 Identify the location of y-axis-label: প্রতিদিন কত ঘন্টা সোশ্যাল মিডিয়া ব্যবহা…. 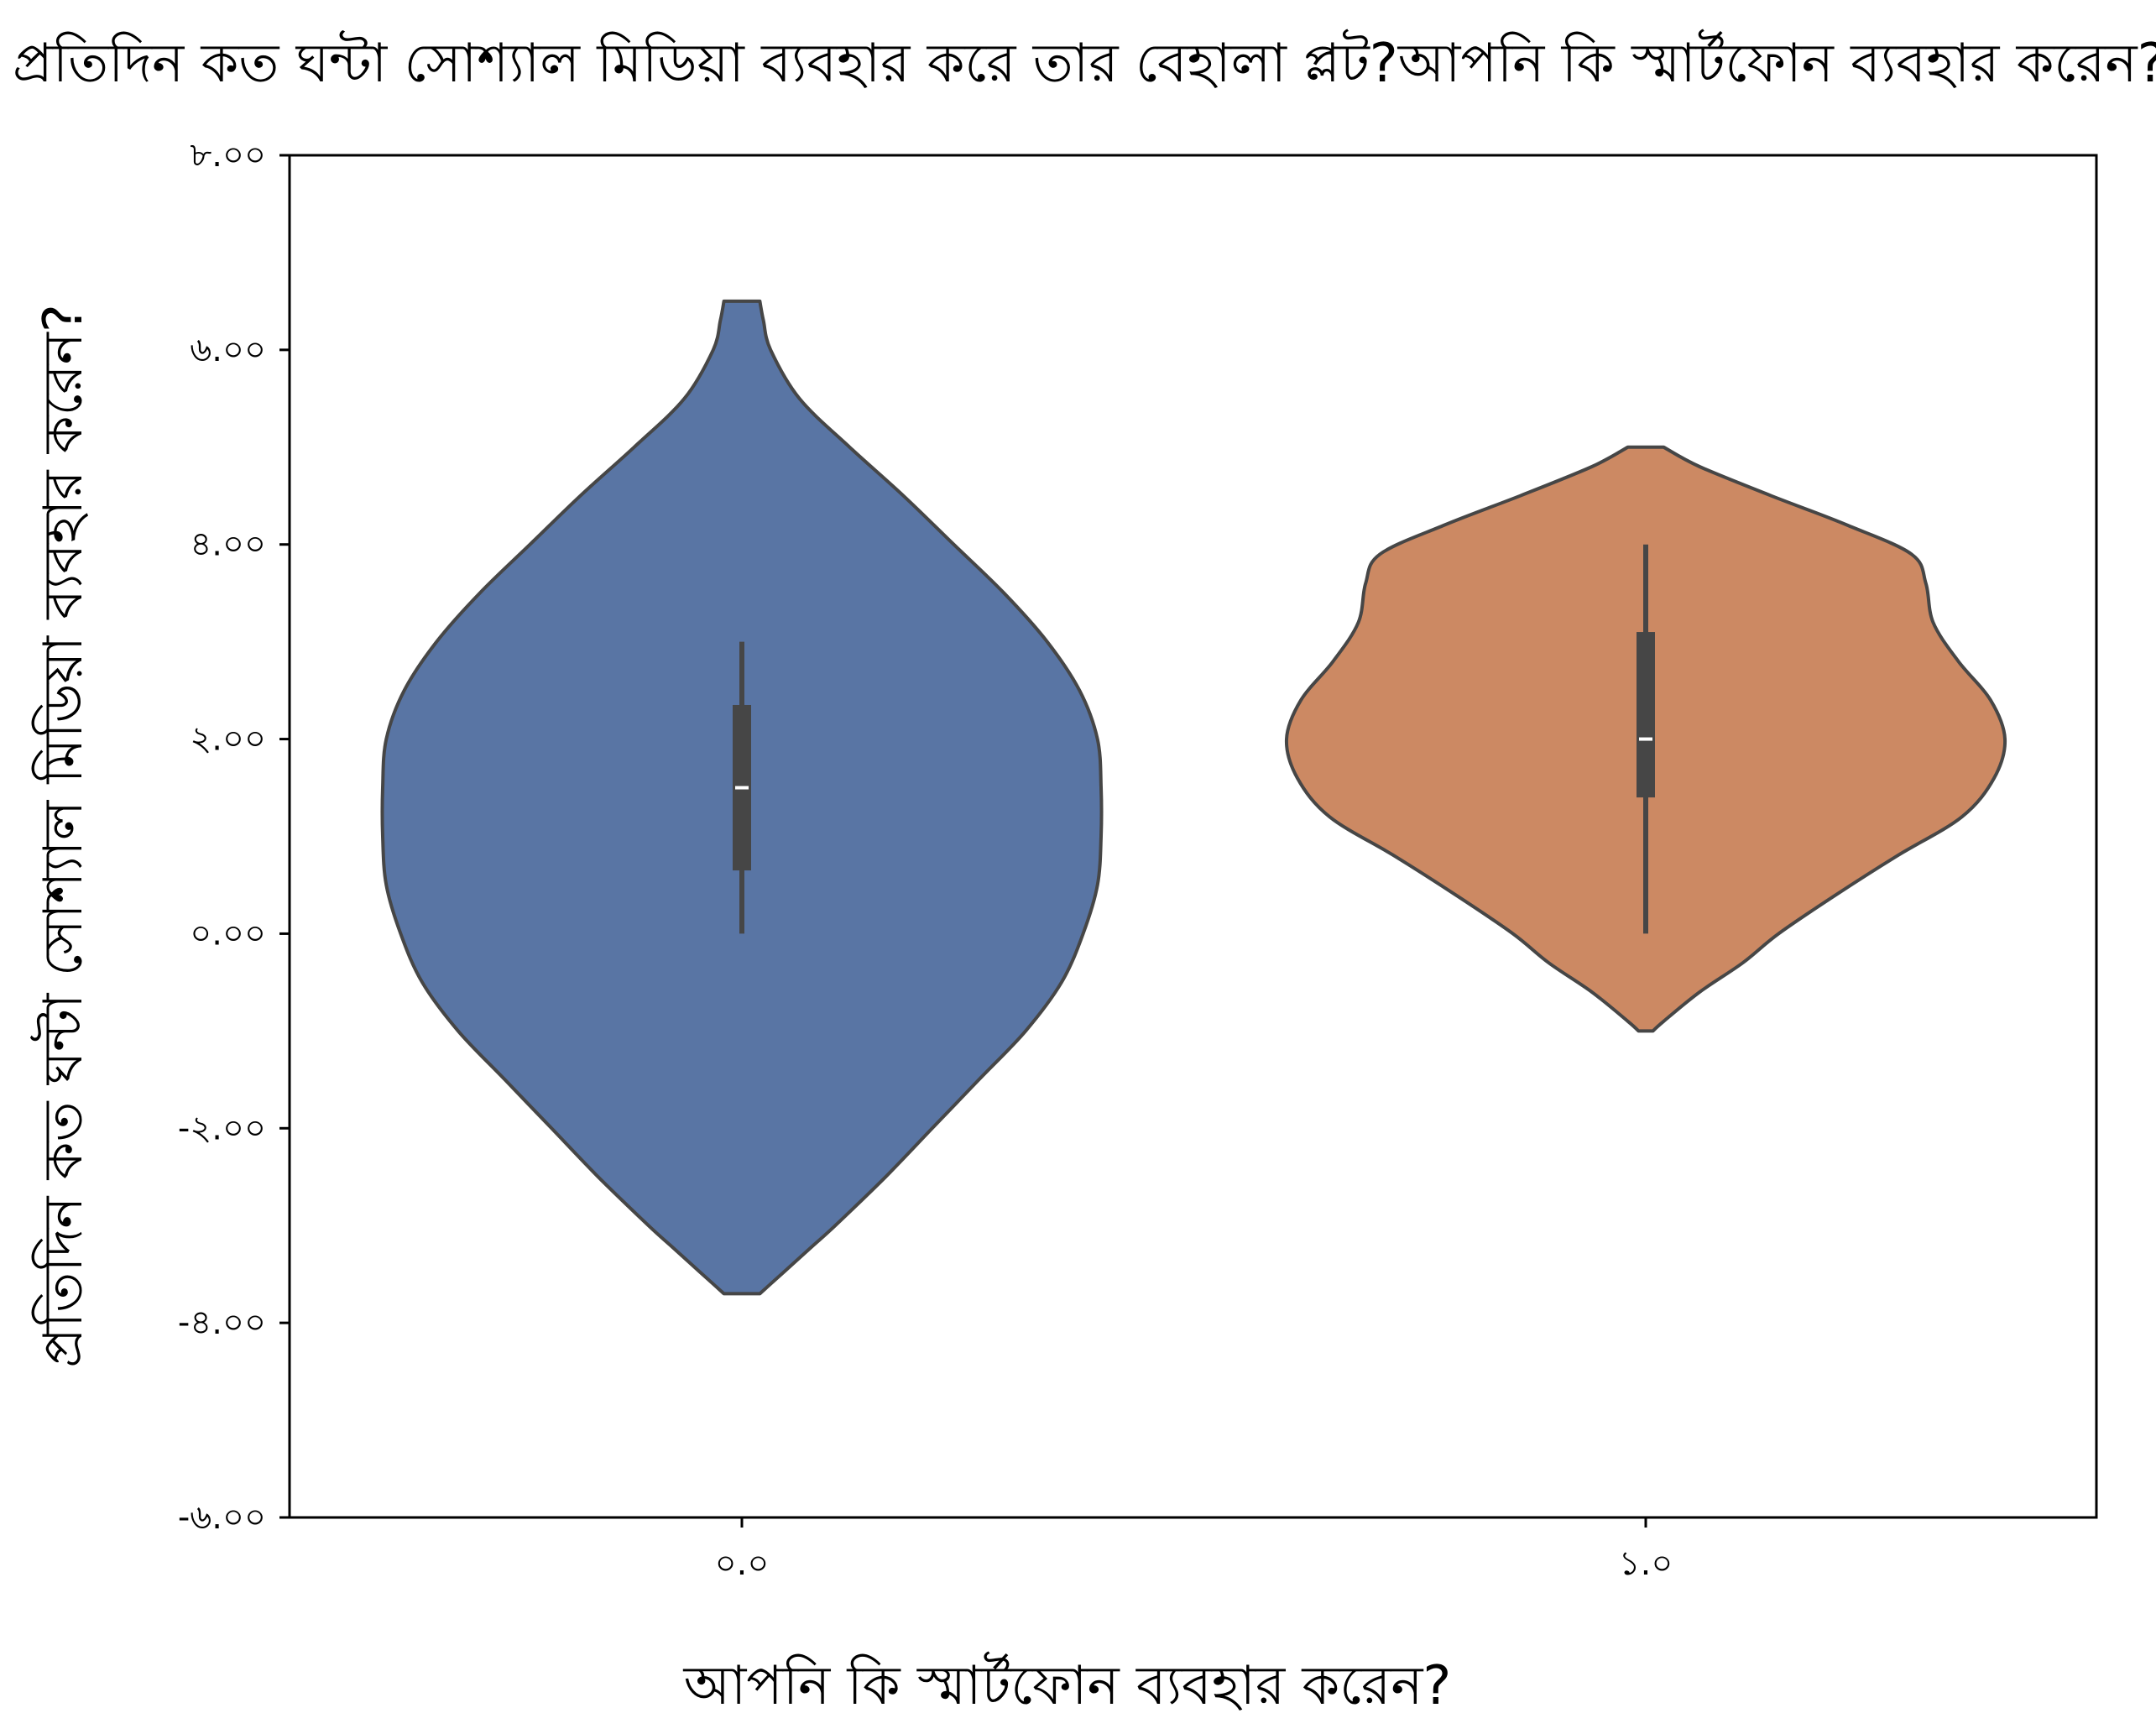
(62, 836).